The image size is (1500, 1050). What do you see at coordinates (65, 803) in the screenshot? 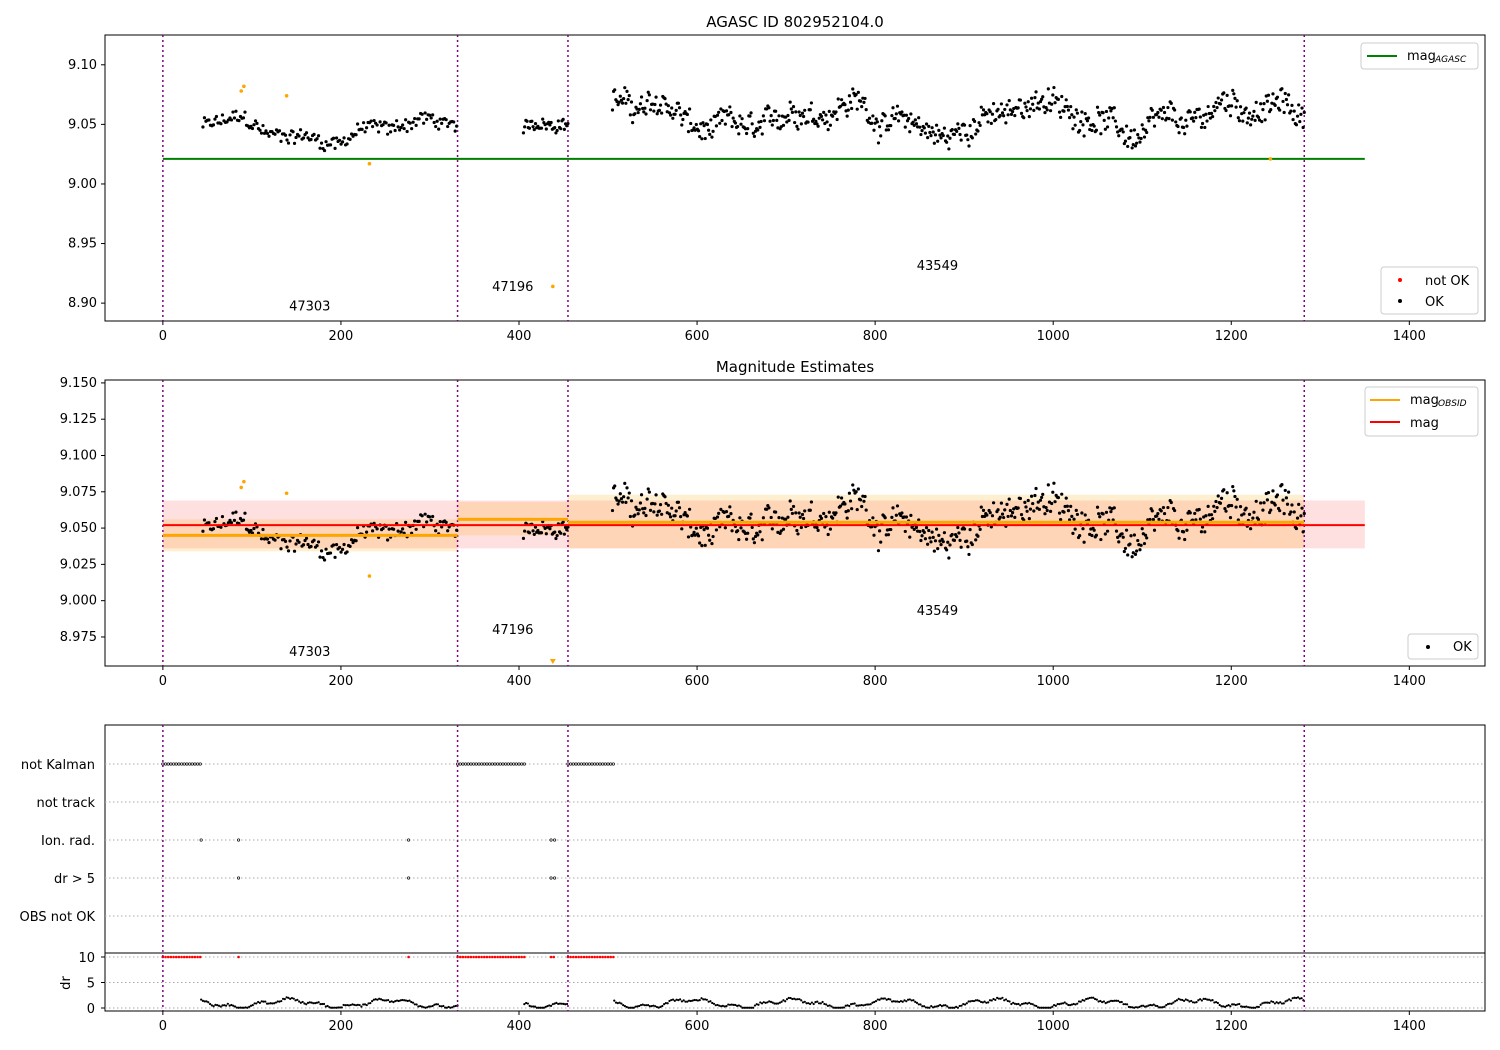
I see `flag-row-label: not track` at bounding box center [65, 803].